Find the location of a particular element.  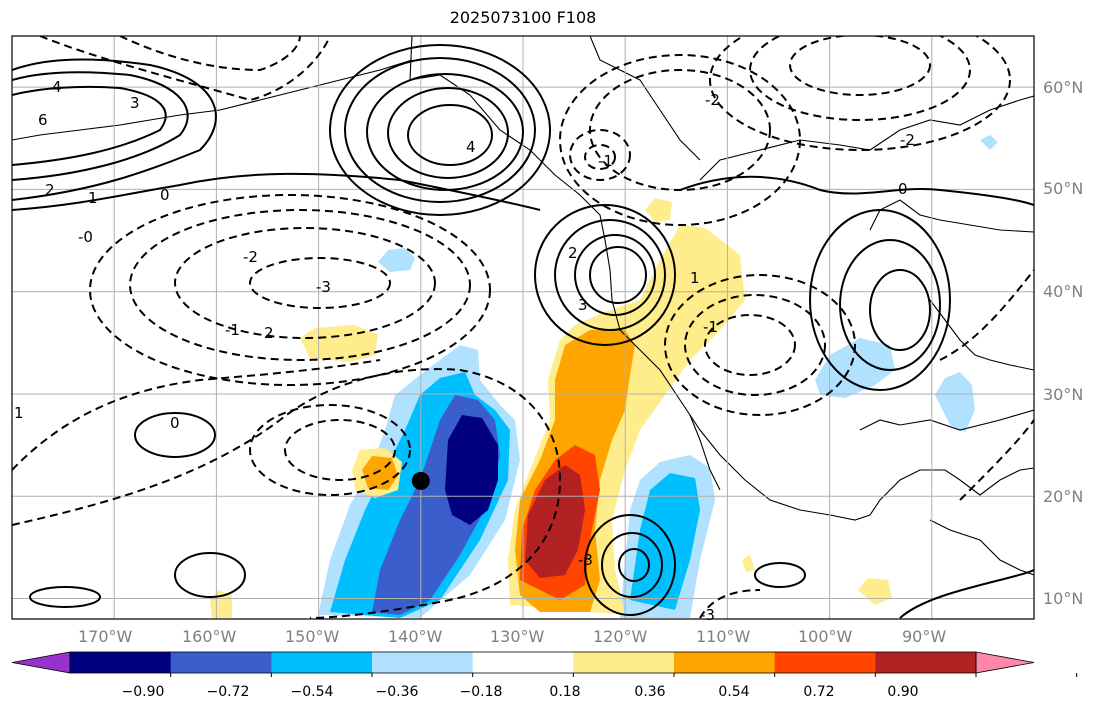

colorbar-extend-low is located at coordinates (41, 662).